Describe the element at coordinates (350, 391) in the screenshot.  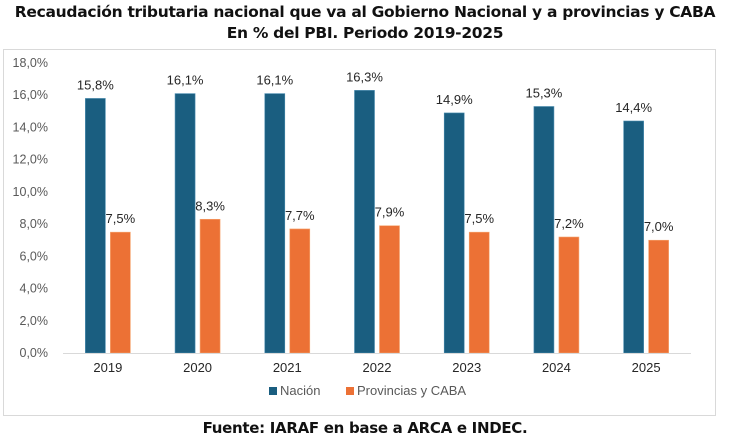
I see `legend-swatch-provincias` at that location.